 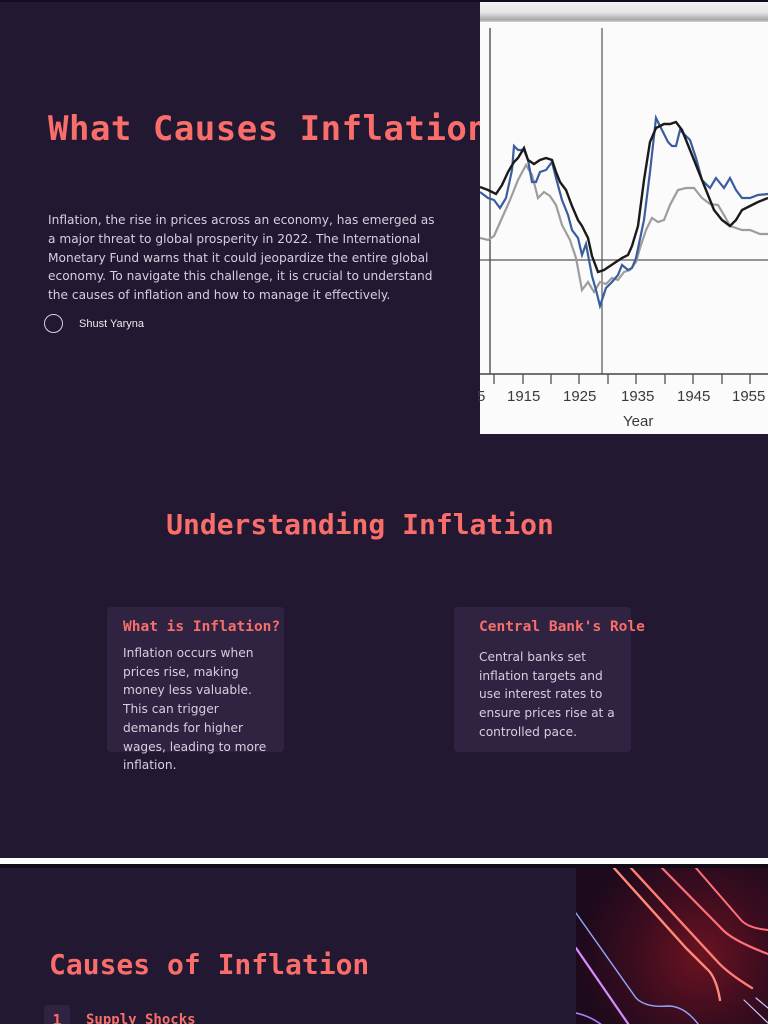 What do you see at coordinates (624, 206) in the screenshot?
I see `chart-plot` at bounding box center [624, 206].